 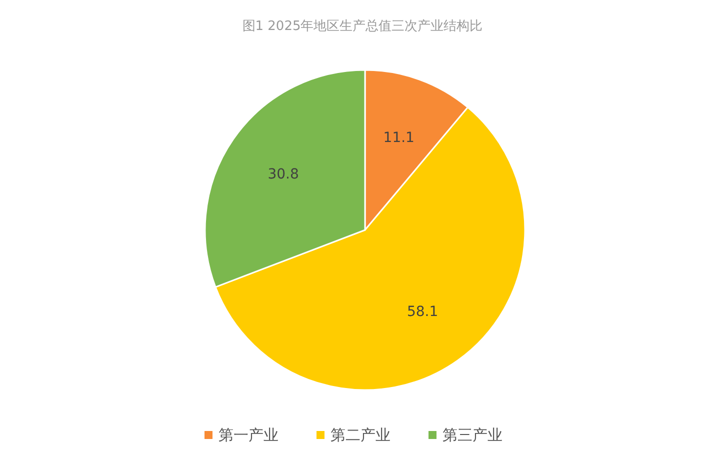 What do you see at coordinates (422, 312) in the screenshot?
I see `data-label: 58.1` at bounding box center [422, 312].